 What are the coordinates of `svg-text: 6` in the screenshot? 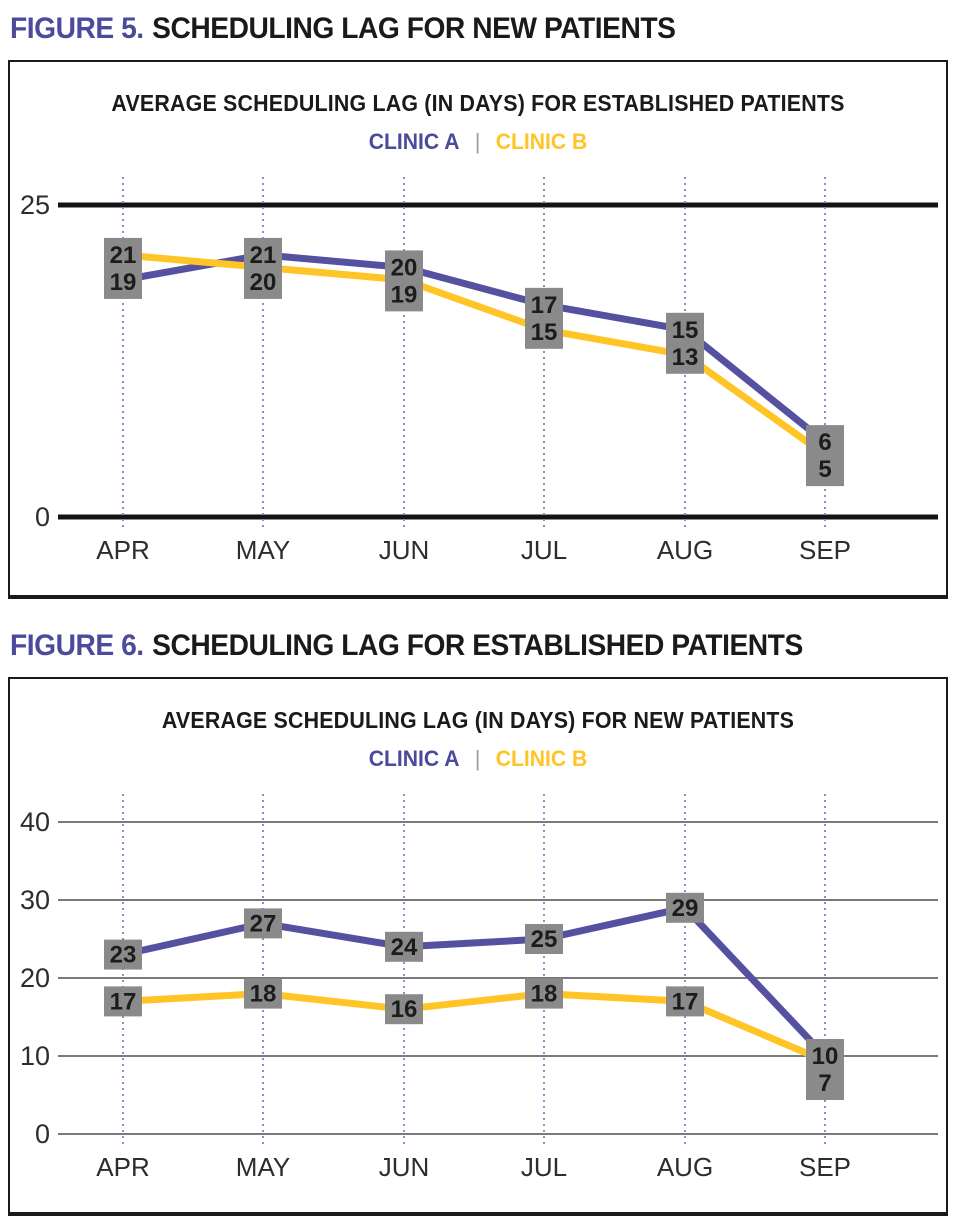 It's located at (824, 442).